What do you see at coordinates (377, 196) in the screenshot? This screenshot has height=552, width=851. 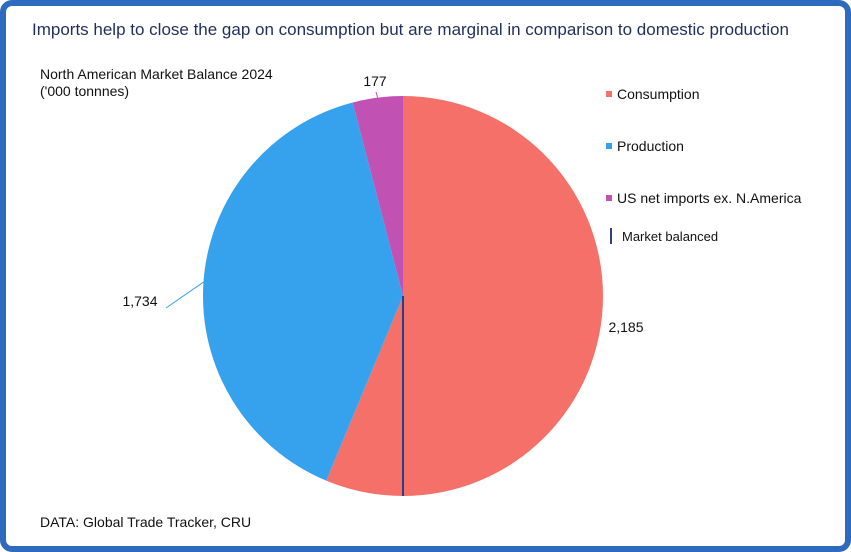 I see `pie-slice-imports` at bounding box center [377, 196].